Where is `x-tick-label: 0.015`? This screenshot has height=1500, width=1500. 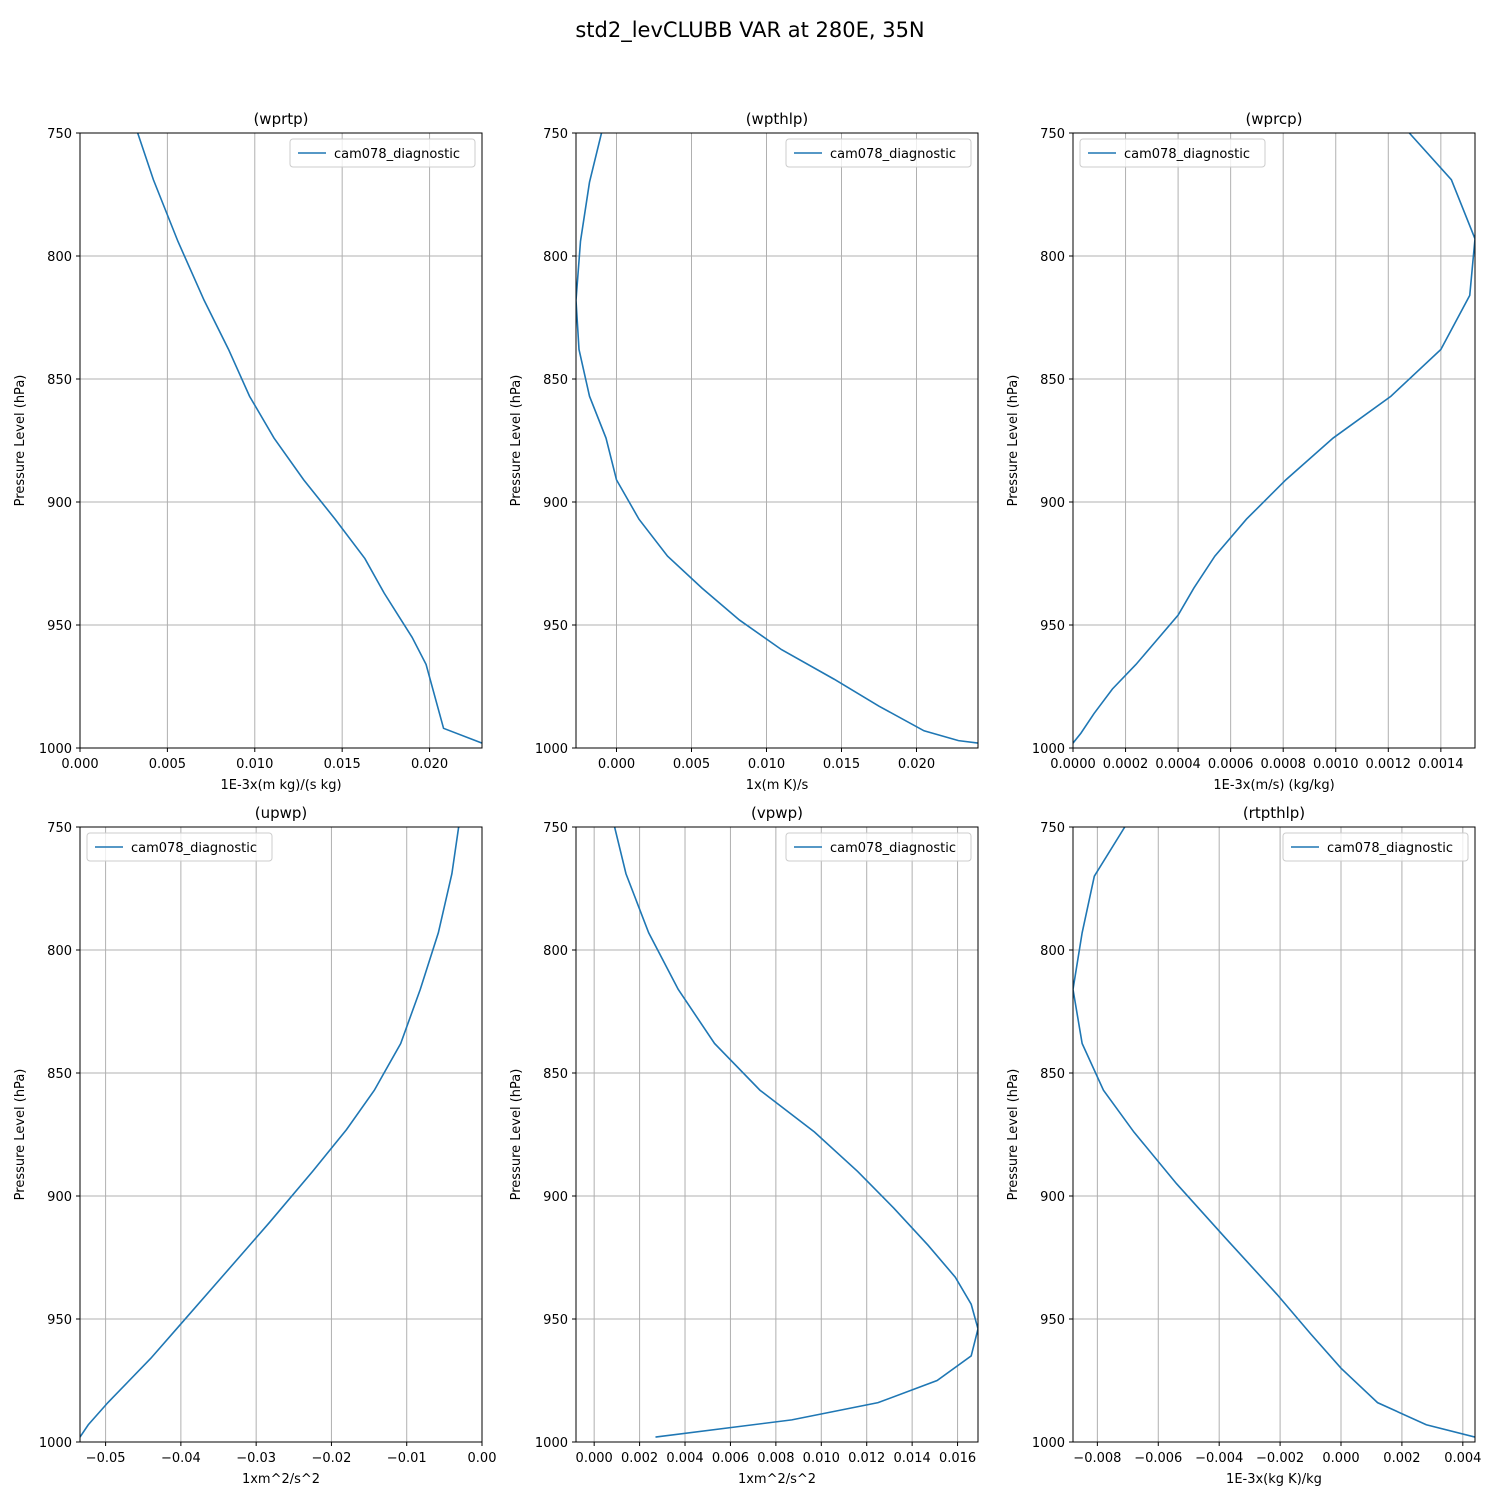
x-tick-label: 0.015 is located at coordinates (342, 764).